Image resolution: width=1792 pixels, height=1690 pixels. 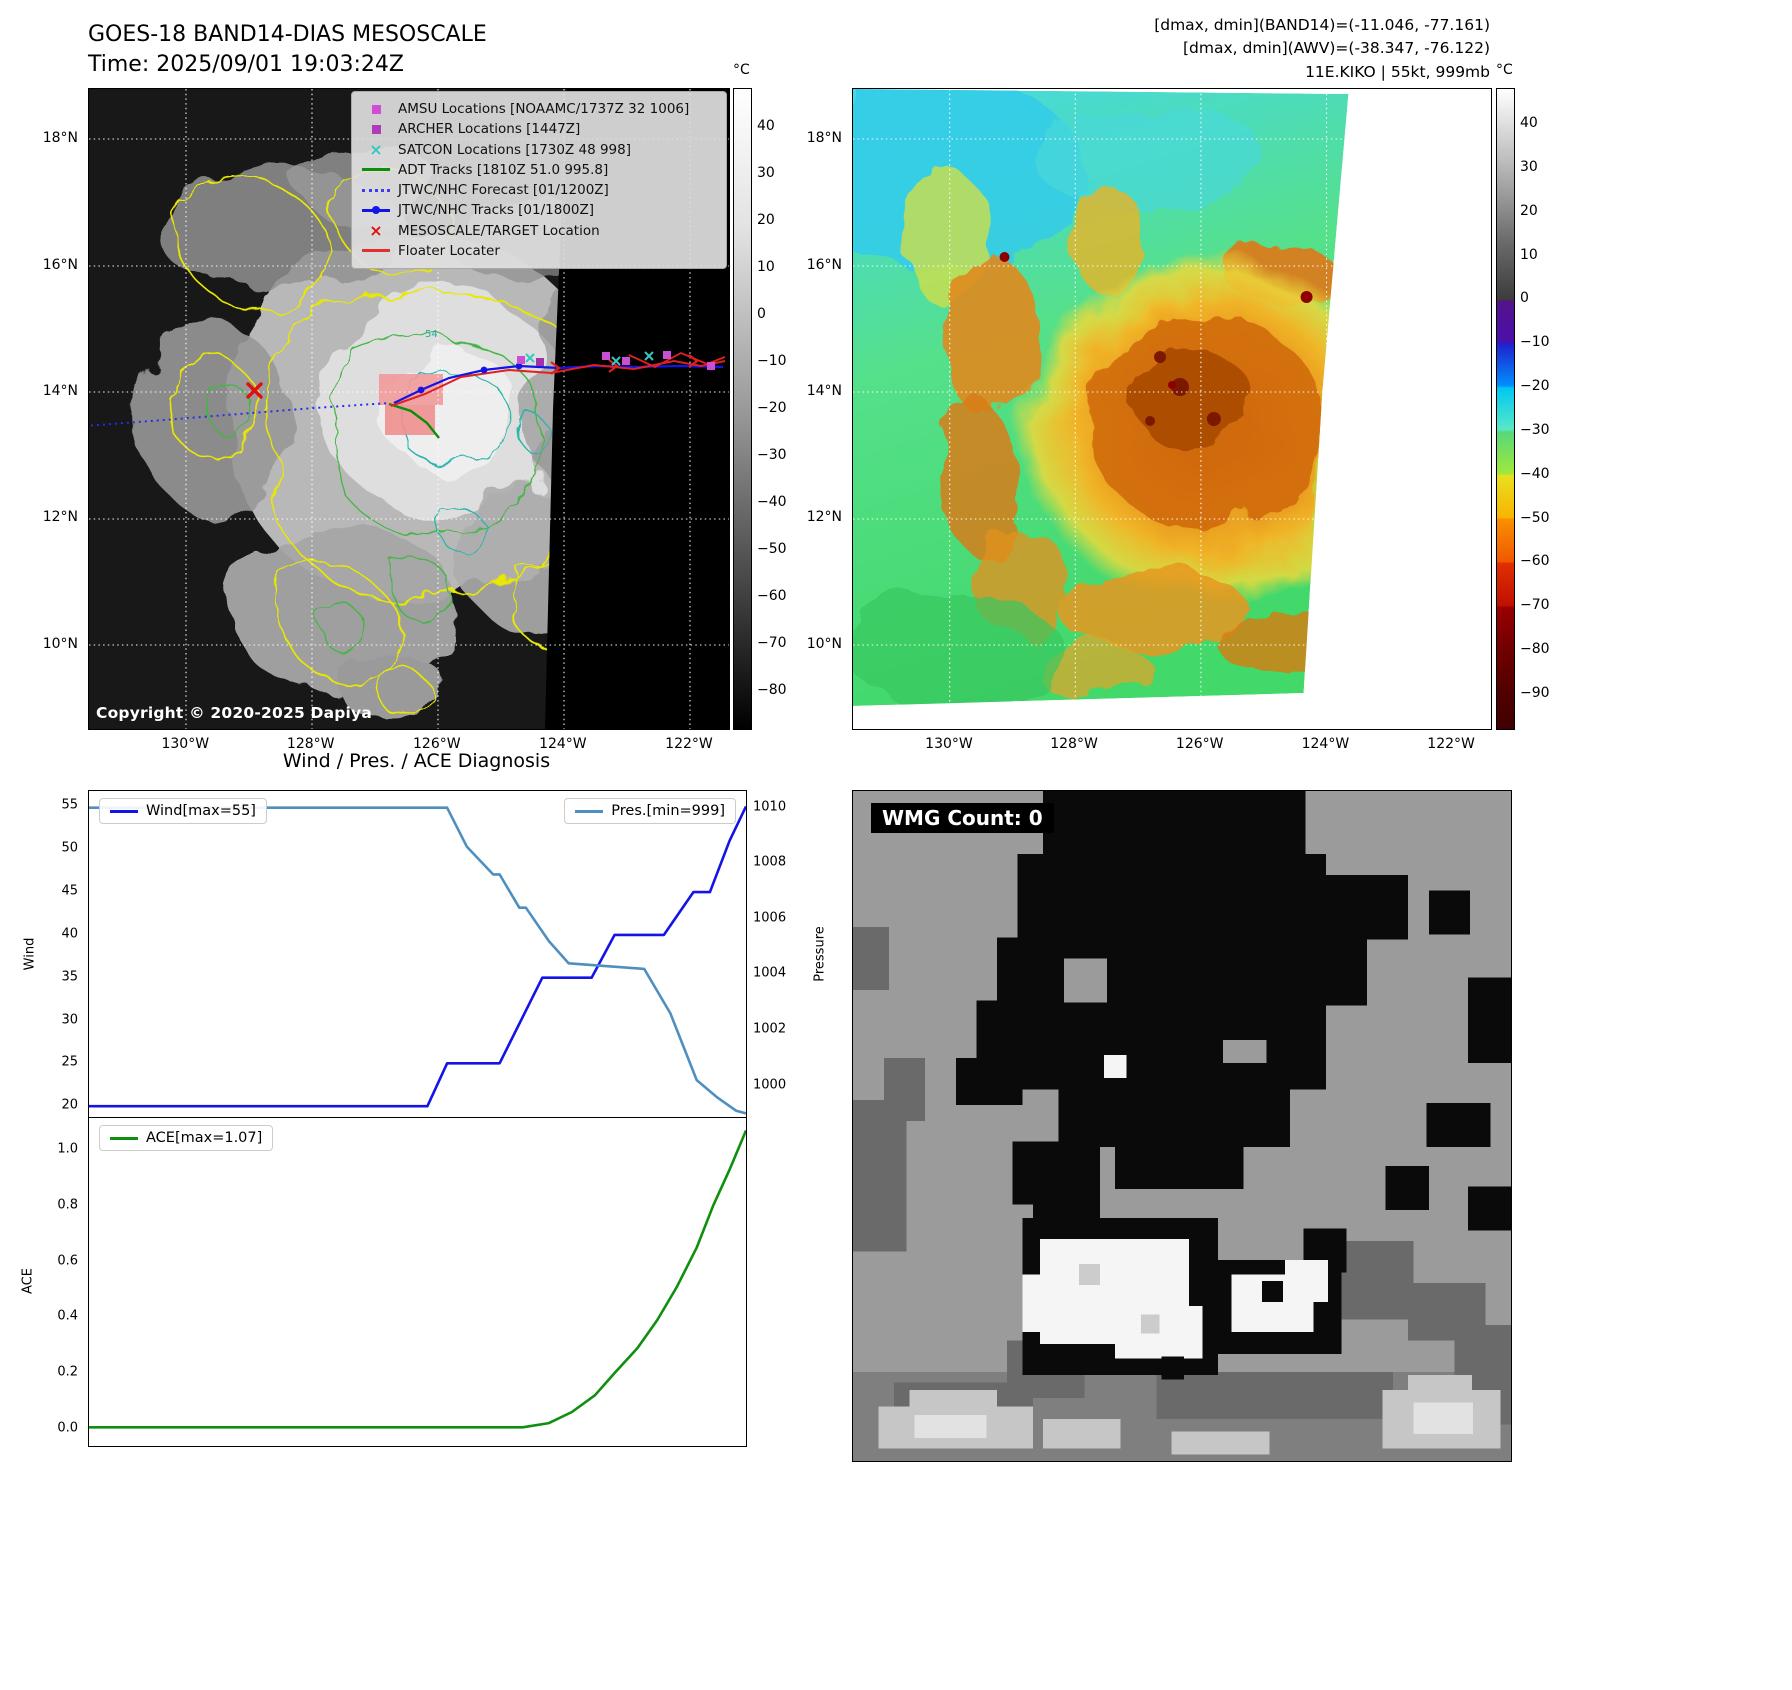 I want to click on archer-location-marker, so click(x=540, y=362).